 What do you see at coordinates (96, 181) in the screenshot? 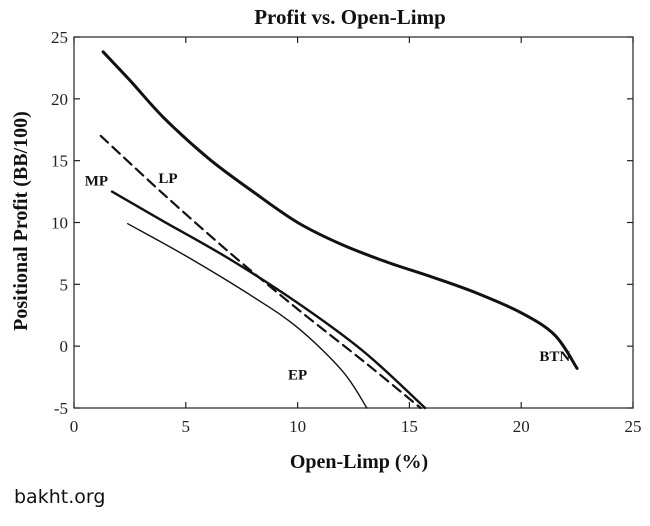
I see `series-label-mp: MP` at bounding box center [96, 181].